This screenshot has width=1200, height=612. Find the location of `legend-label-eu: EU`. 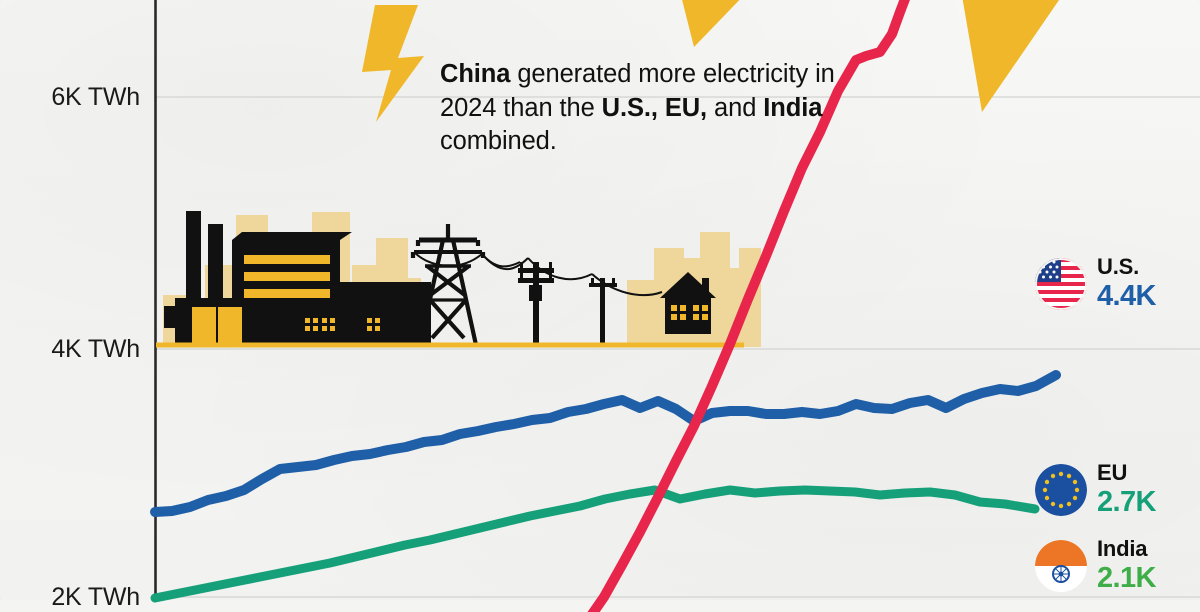

legend-label-eu: EU is located at coordinates (1112, 472).